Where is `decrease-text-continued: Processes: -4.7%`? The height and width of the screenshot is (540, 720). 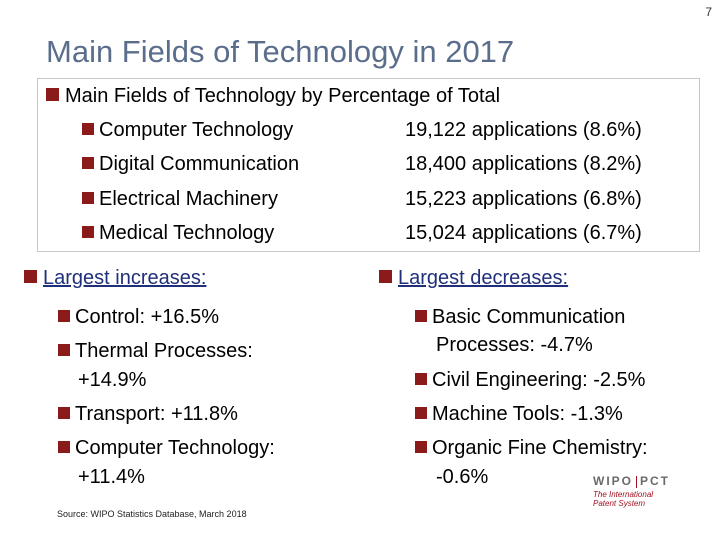
decrease-text-continued: Processes: -4.7% is located at coordinates (514, 345).